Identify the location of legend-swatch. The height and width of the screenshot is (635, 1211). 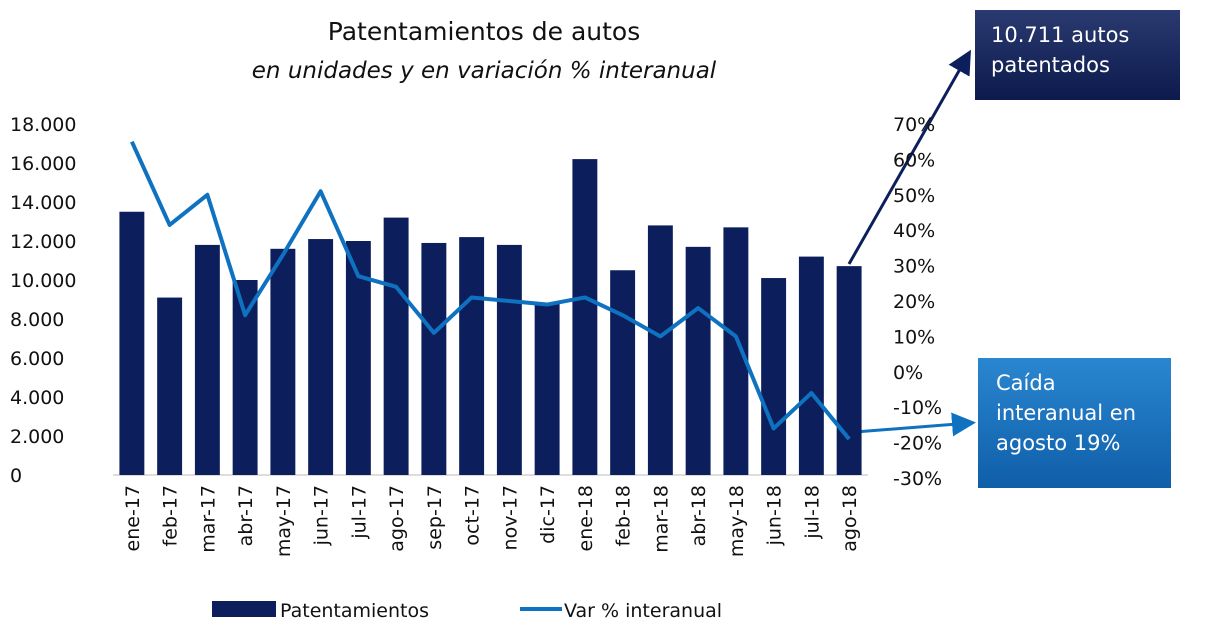
(244, 609).